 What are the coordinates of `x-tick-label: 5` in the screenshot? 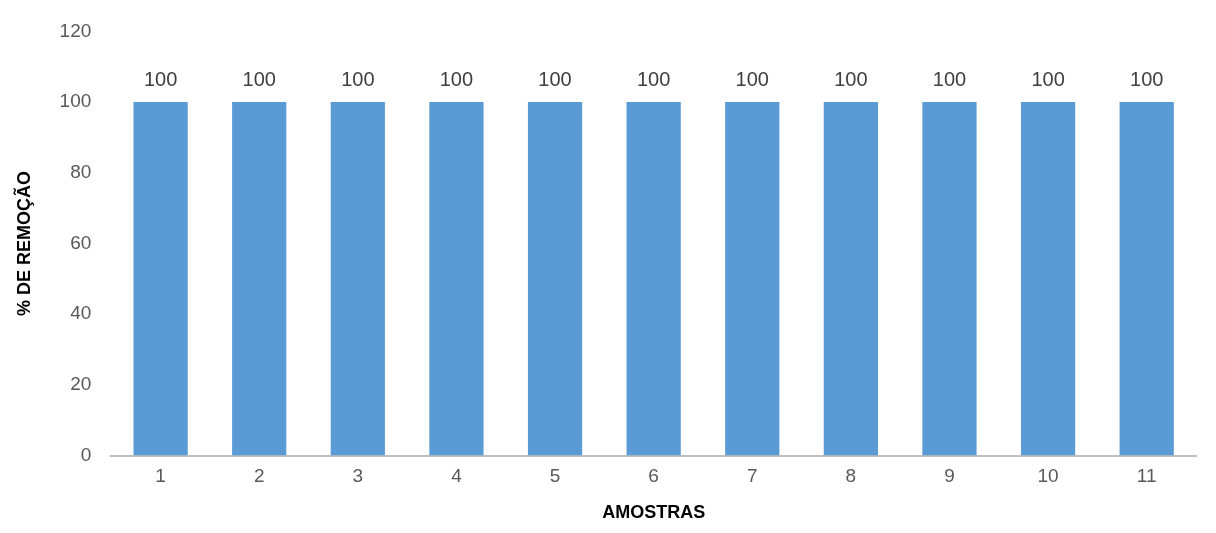 It's located at (555, 476).